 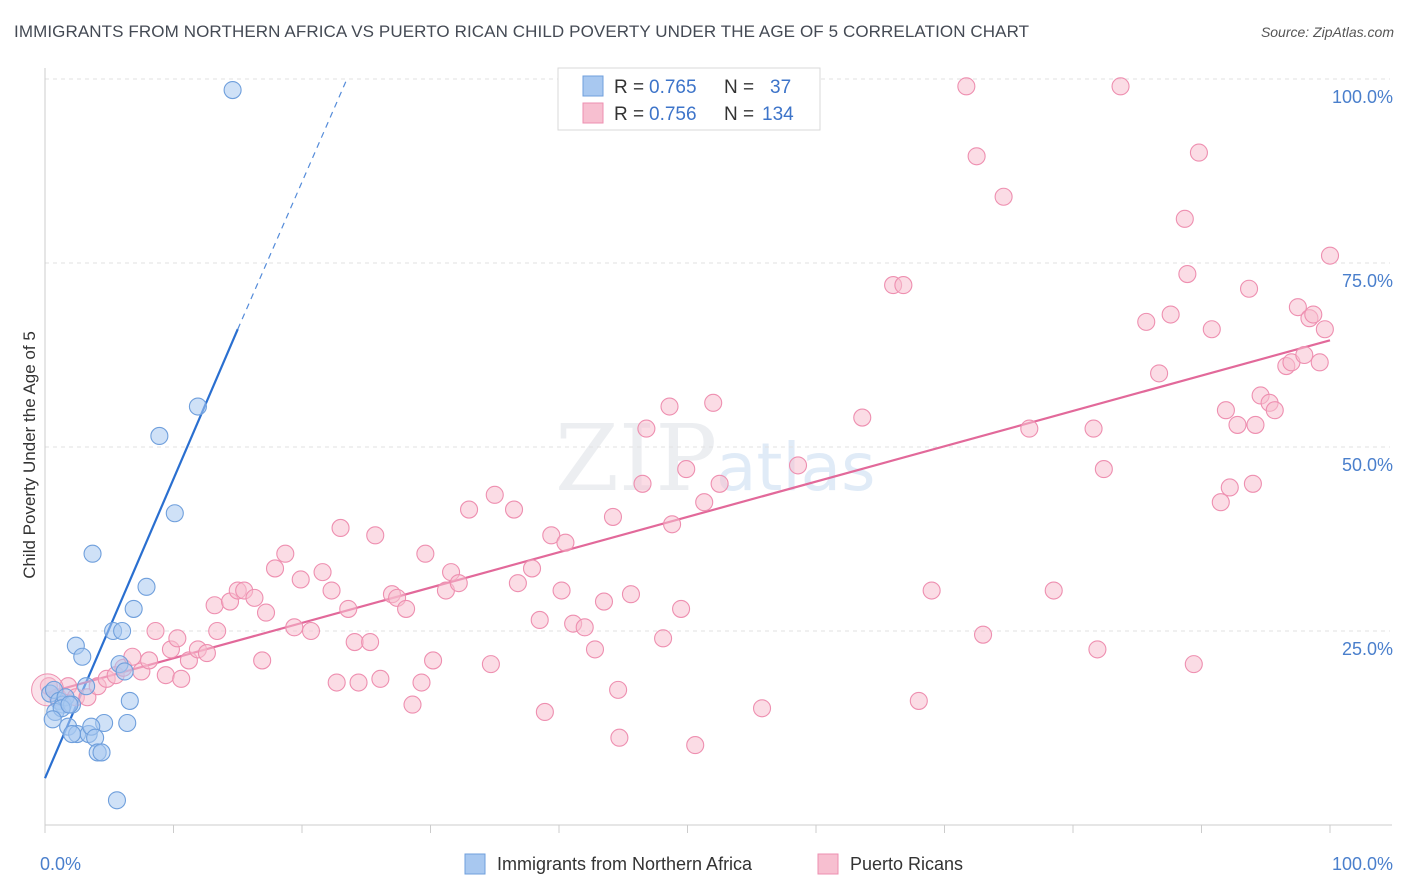 What do you see at coordinates (716, 864) in the screenshot?
I see `x-tick-labels: 0.0% 100.0%` at bounding box center [716, 864].